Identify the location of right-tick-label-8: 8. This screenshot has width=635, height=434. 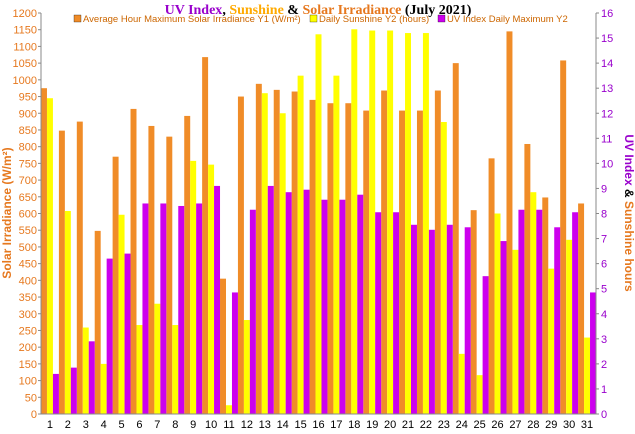
(604, 215).